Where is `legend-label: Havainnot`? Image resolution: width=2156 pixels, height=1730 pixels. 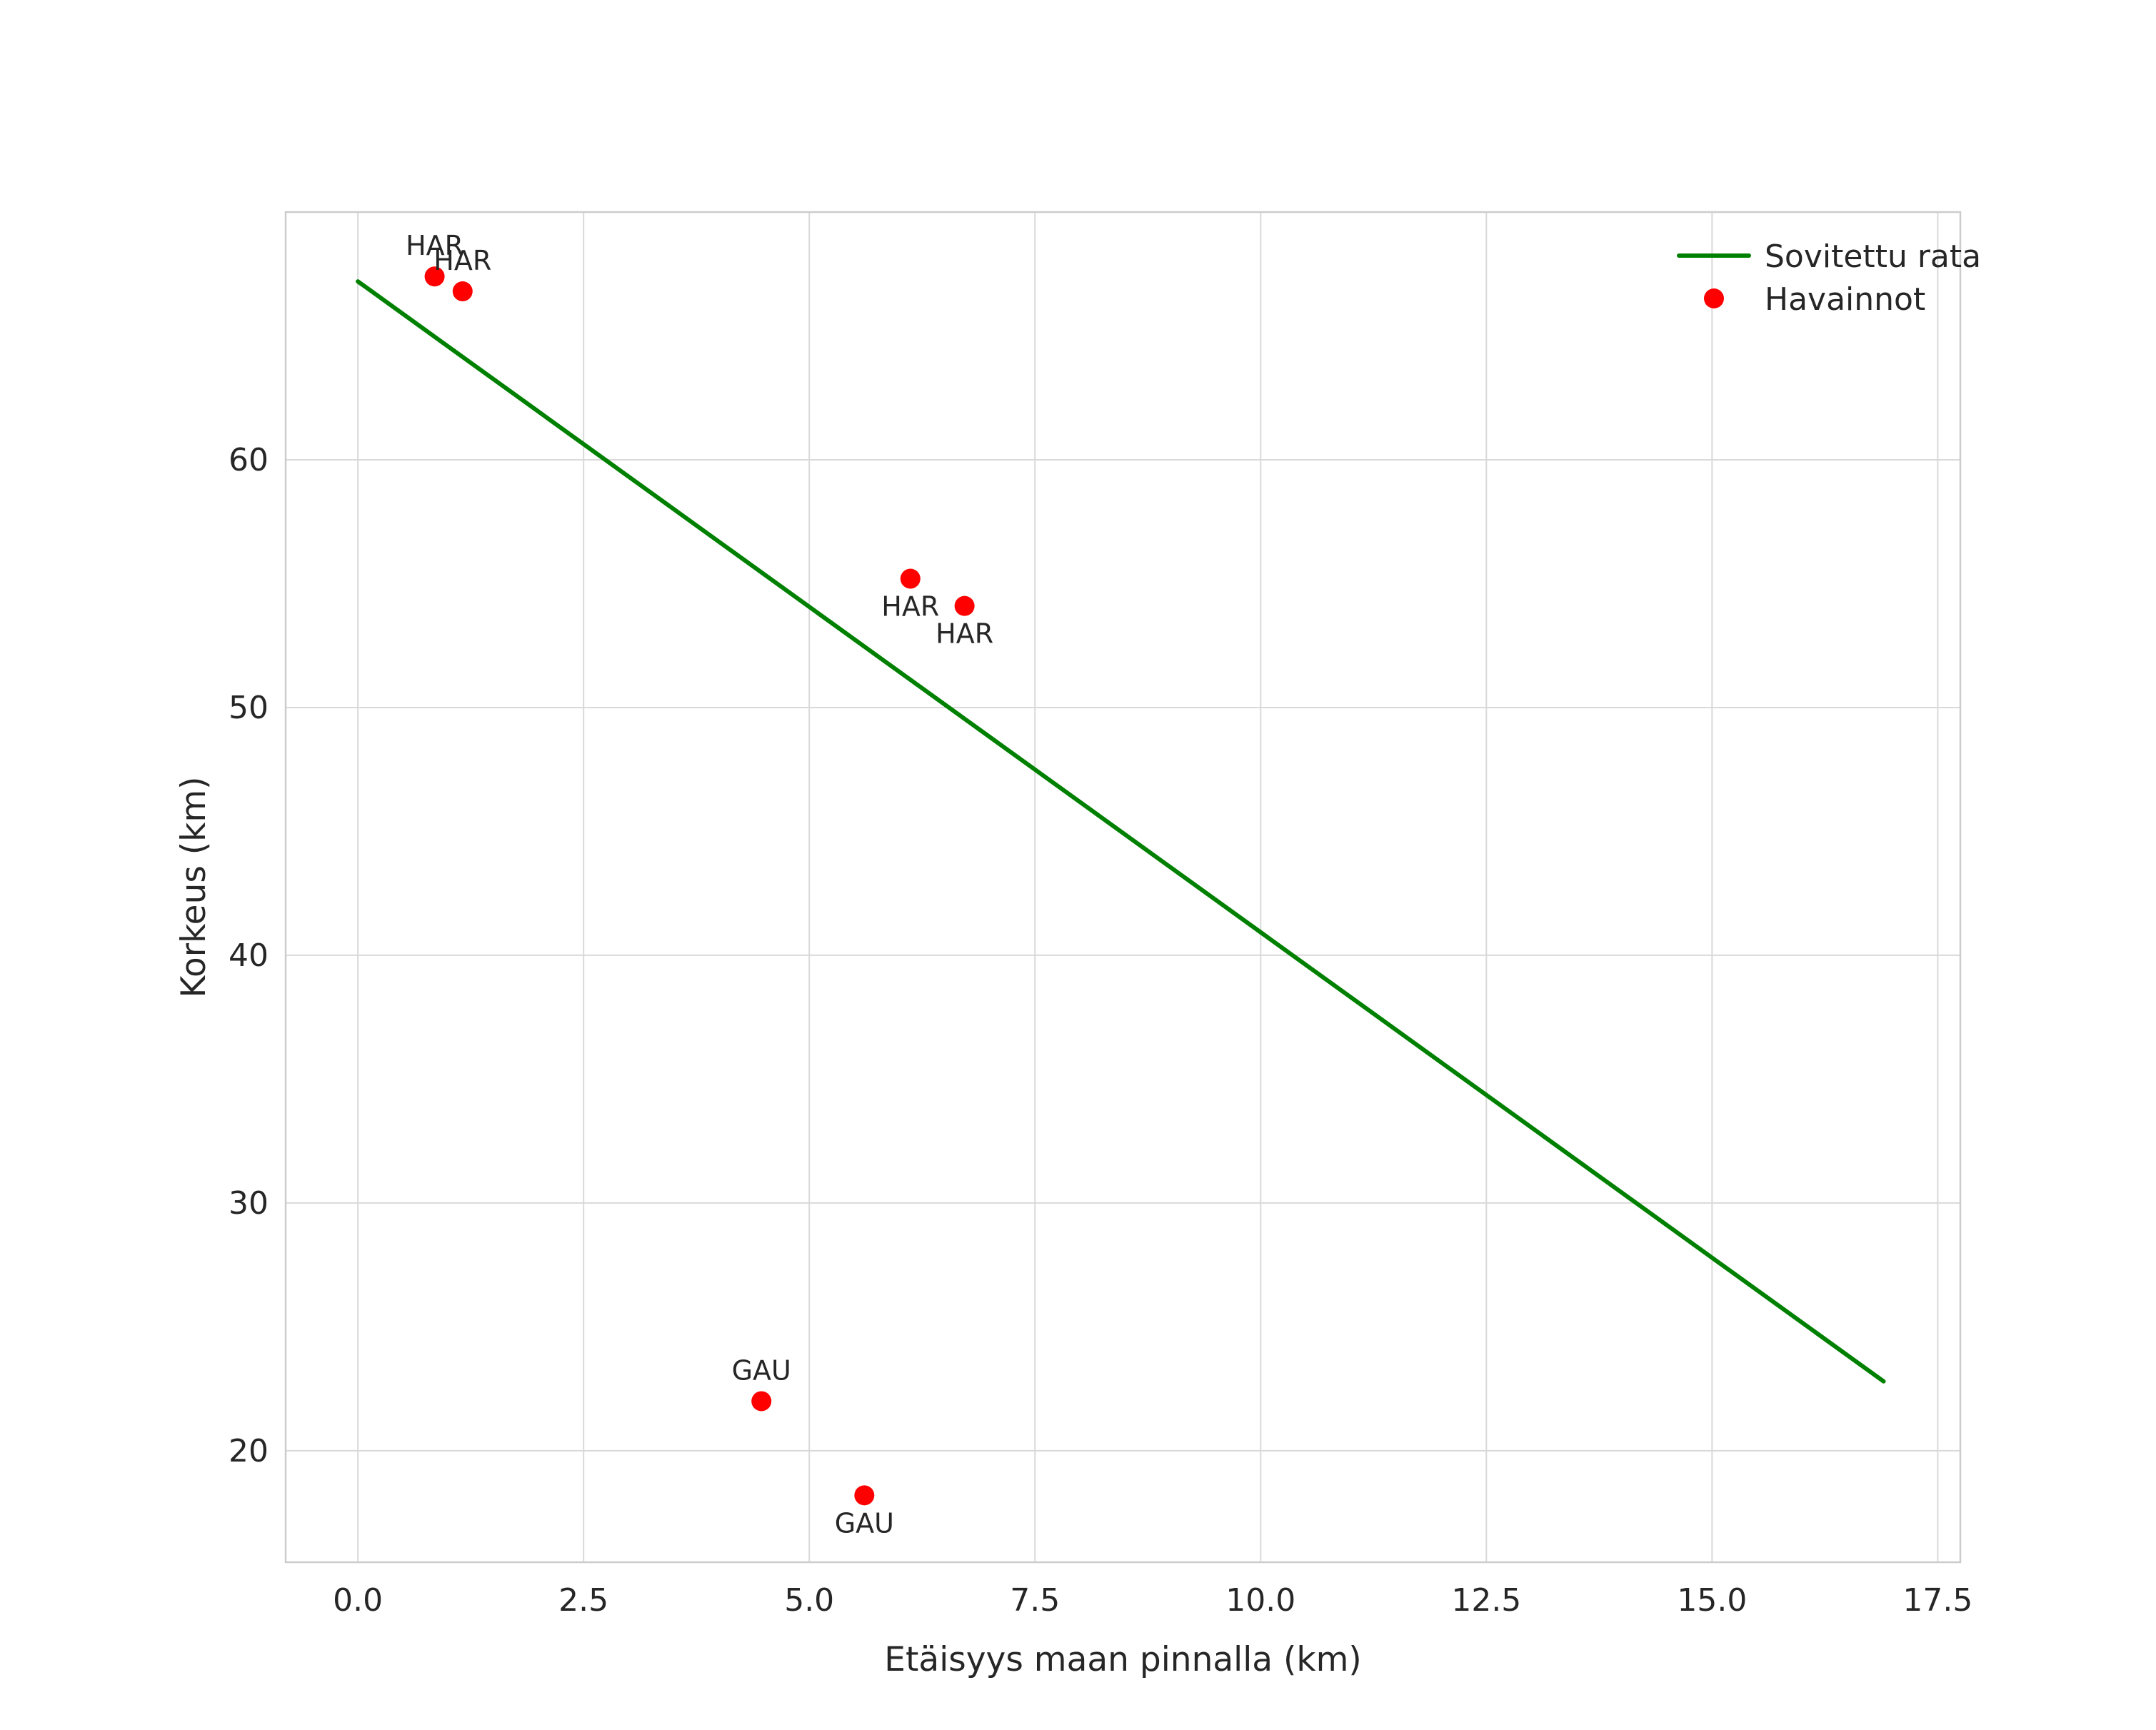 legend-label: Havainnot is located at coordinates (1845, 299).